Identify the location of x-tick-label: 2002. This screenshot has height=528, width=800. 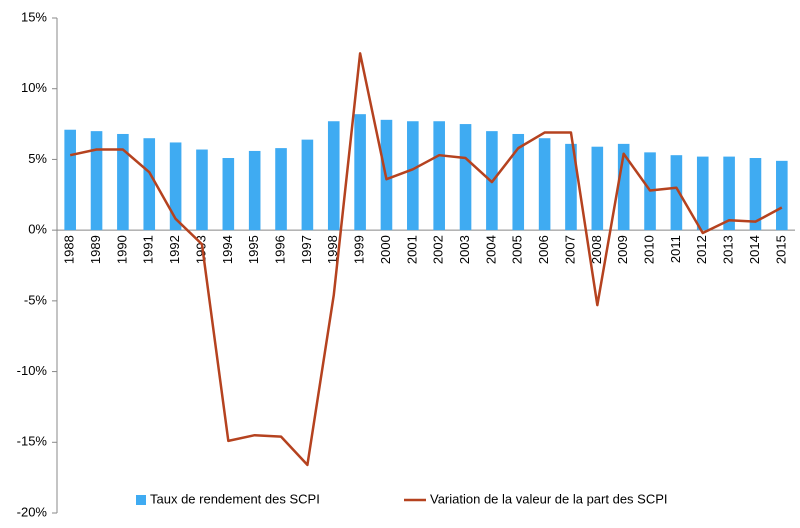
(438, 249).